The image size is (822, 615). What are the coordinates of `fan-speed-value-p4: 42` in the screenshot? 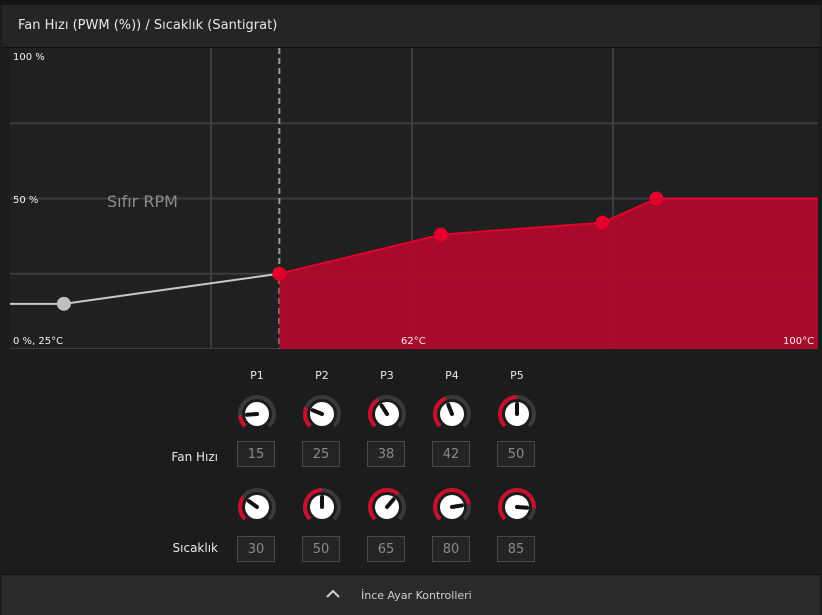 It's located at (451, 454).